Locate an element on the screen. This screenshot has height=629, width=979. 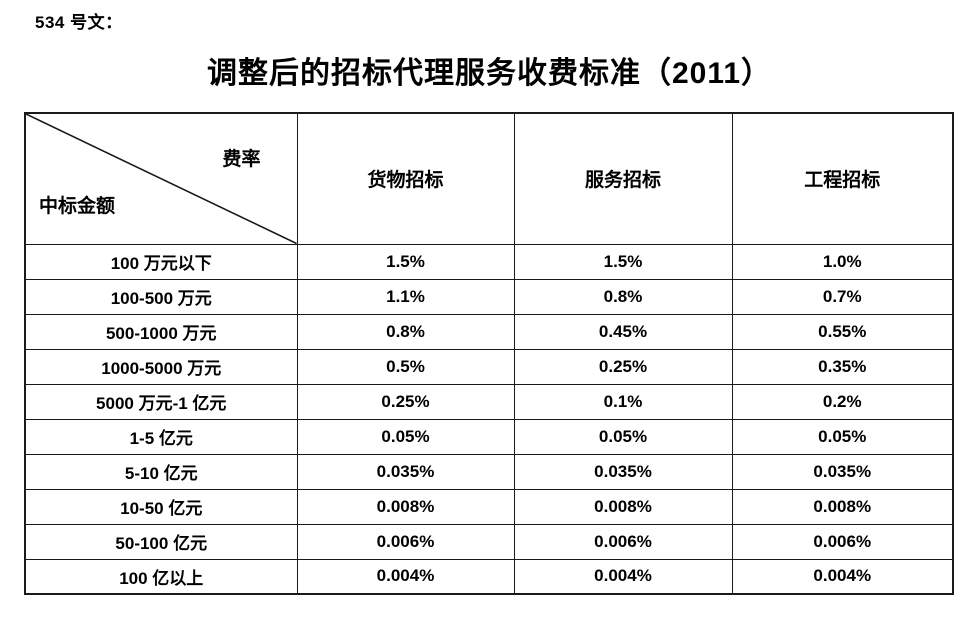
amount-range-cell: 5-10 亿元 is located at coordinates (161, 471).